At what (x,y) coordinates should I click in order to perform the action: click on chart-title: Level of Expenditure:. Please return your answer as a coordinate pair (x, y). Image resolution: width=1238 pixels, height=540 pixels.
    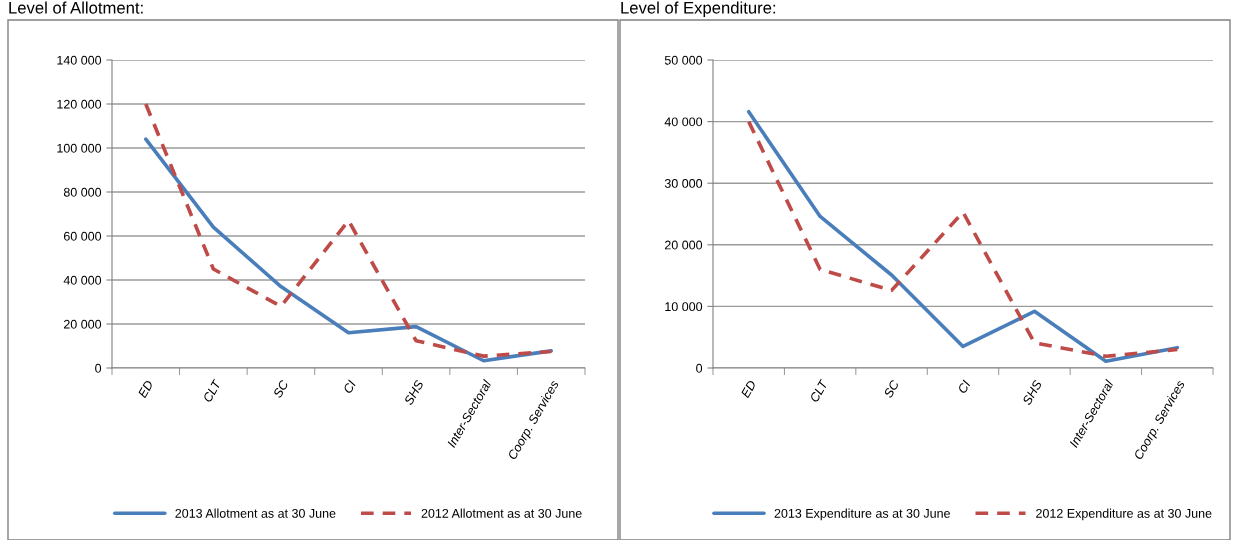
    Looking at the image, I should click on (698, 9).